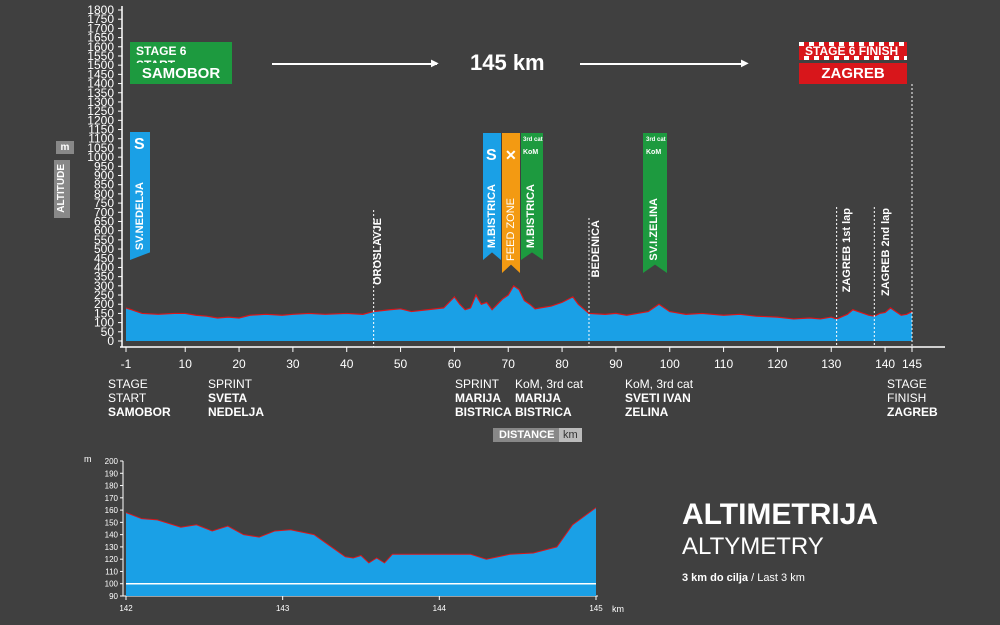  Describe the element at coordinates (104, 258) in the screenshot. I see `y-tick-label: 450` at that location.